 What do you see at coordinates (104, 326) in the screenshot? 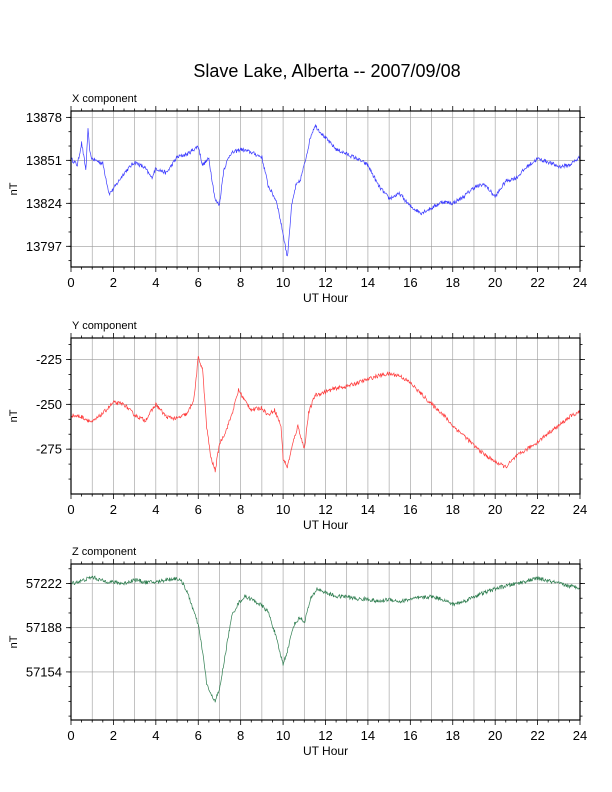
I see `panel-label: Y component` at bounding box center [104, 326].